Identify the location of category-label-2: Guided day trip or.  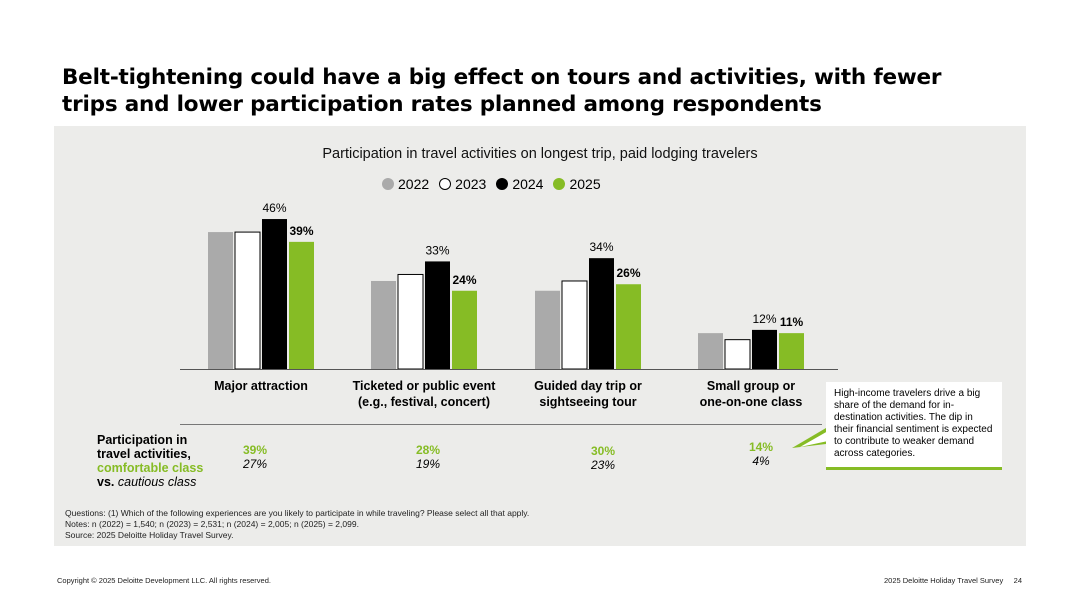
(588, 386).